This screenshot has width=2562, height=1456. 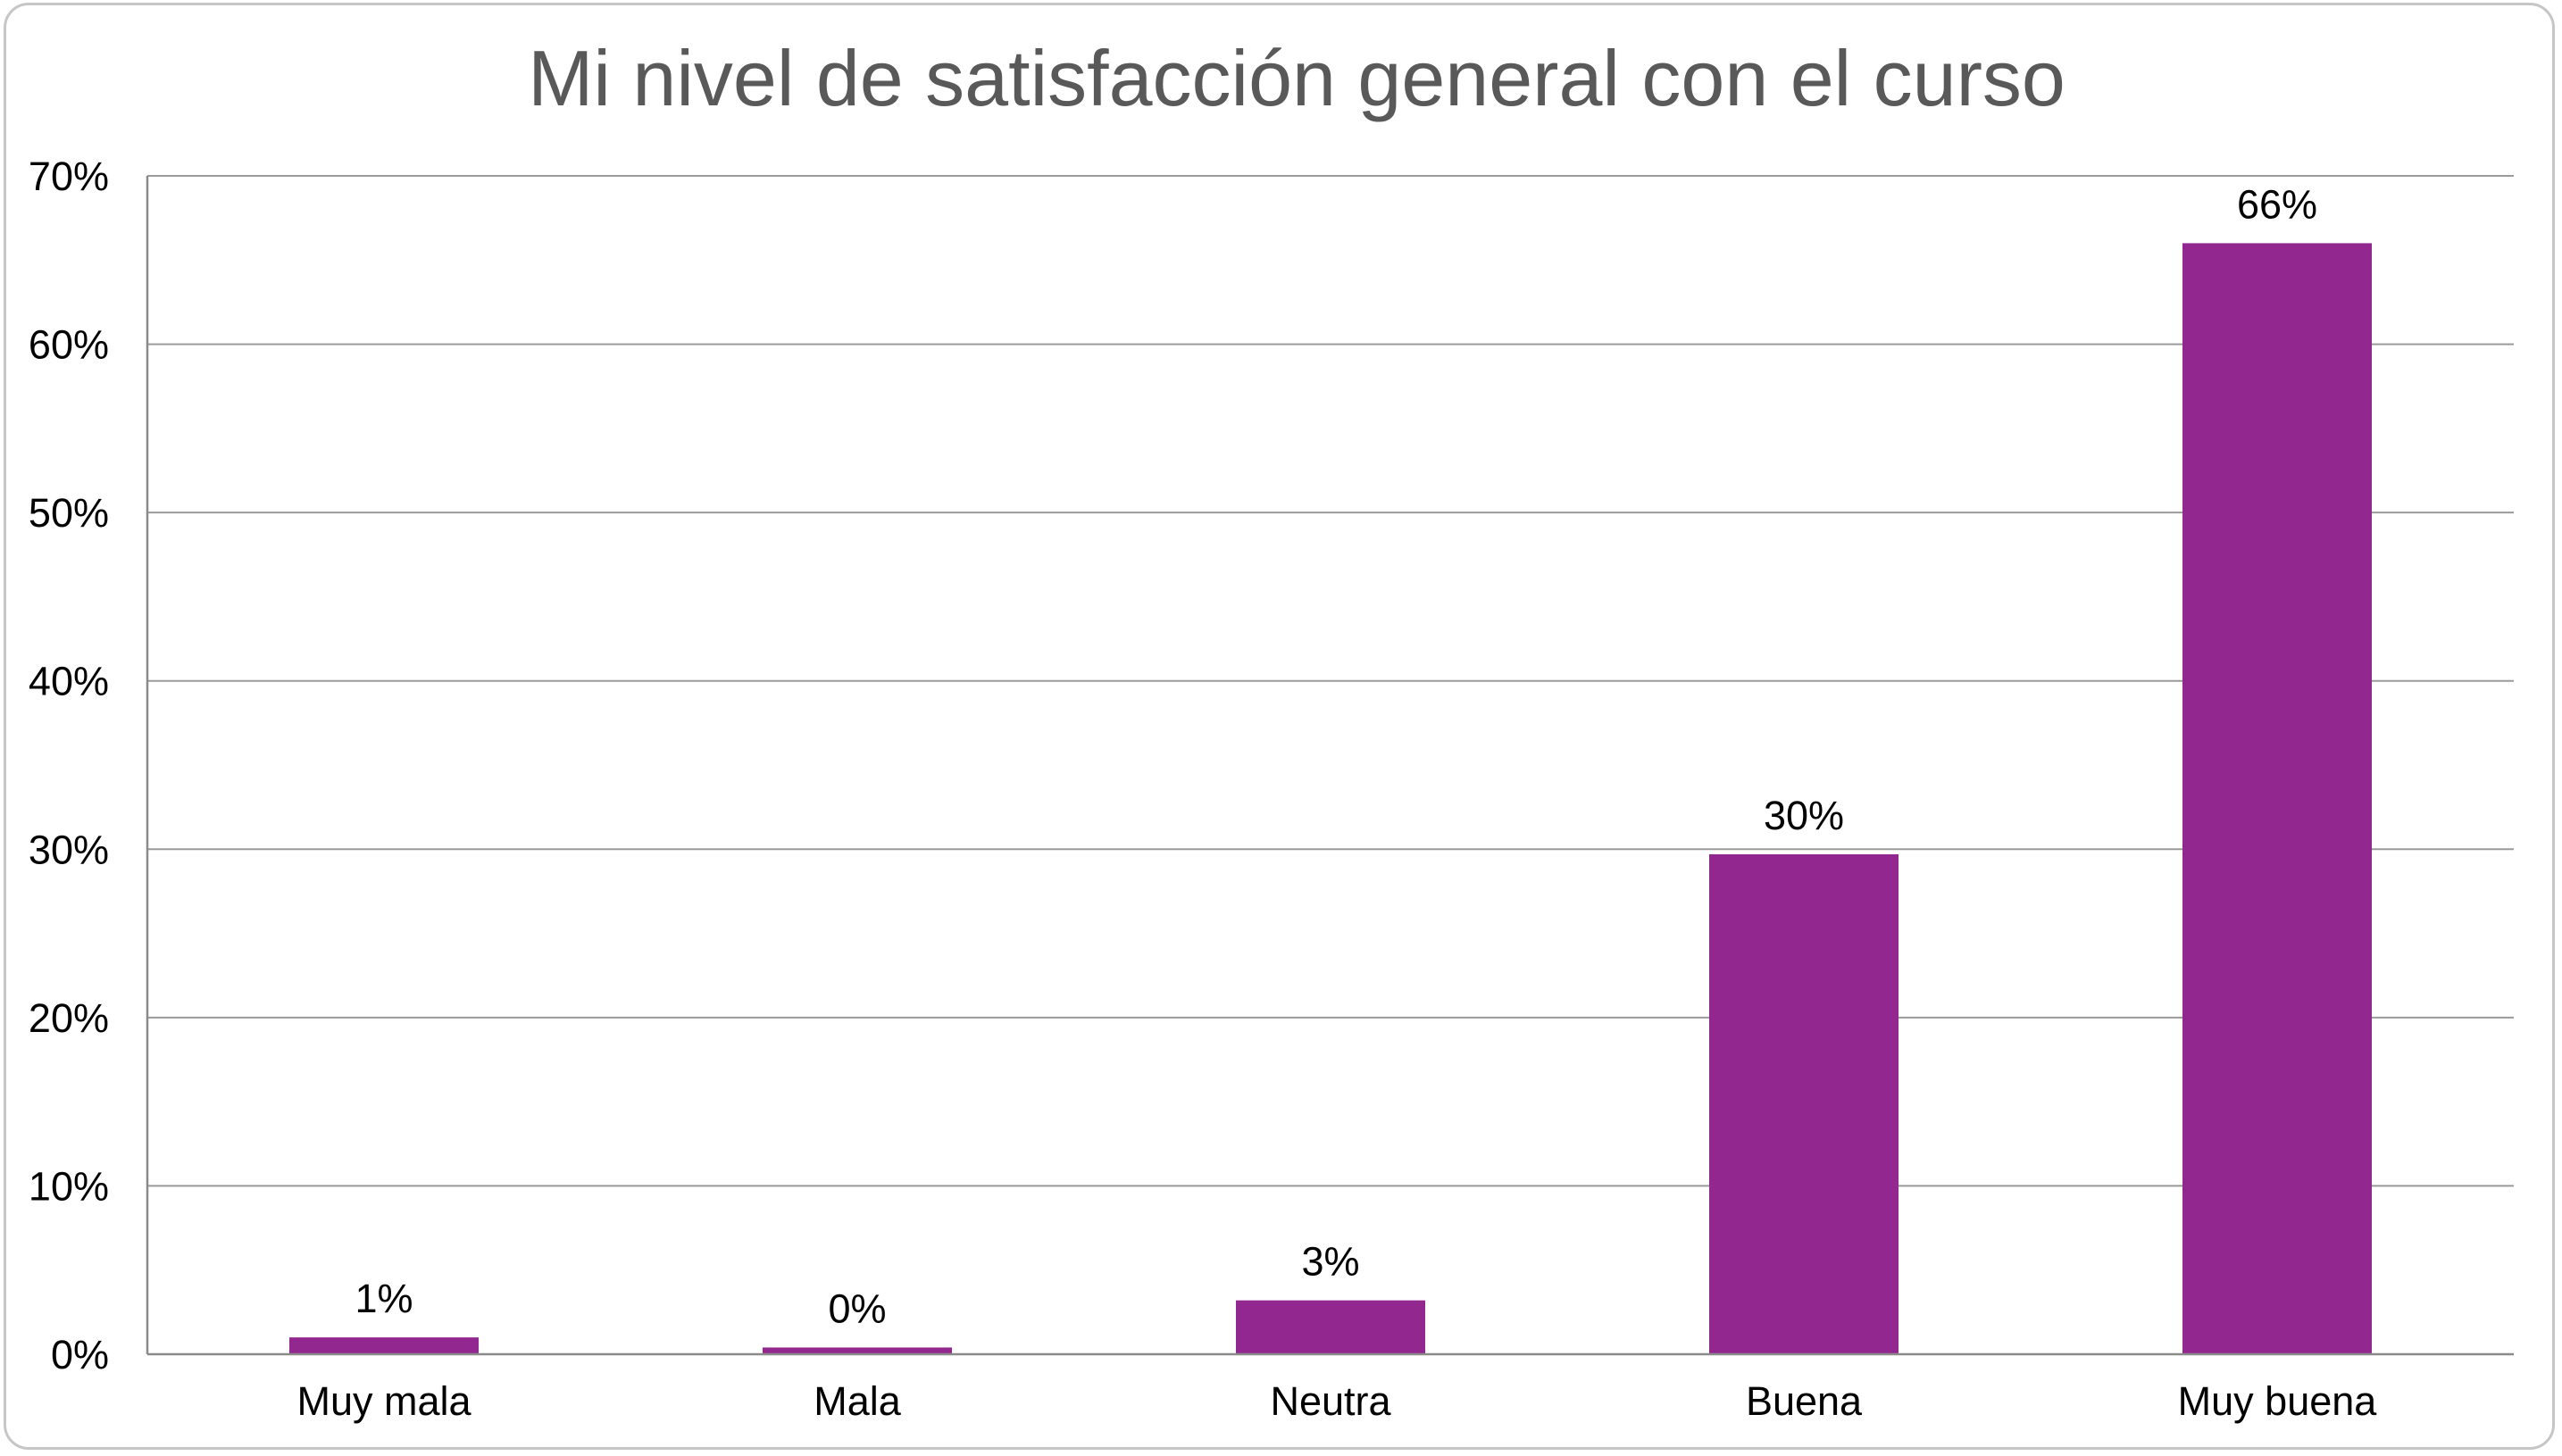 What do you see at coordinates (1330, 1262) in the screenshot?
I see `data-label: 3%` at bounding box center [1330, 1262].